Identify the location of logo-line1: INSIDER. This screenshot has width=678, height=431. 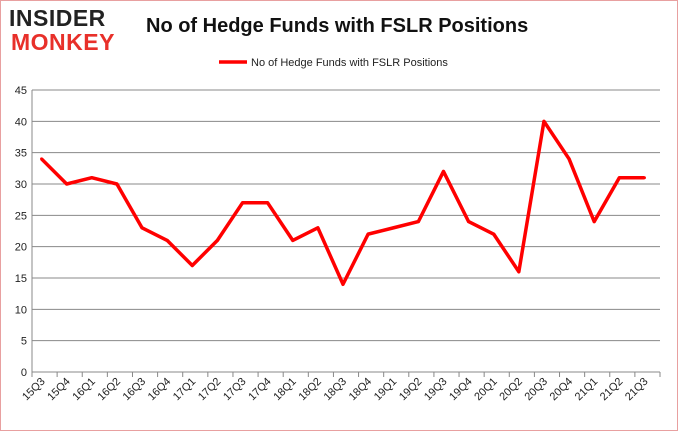
(57, 18).